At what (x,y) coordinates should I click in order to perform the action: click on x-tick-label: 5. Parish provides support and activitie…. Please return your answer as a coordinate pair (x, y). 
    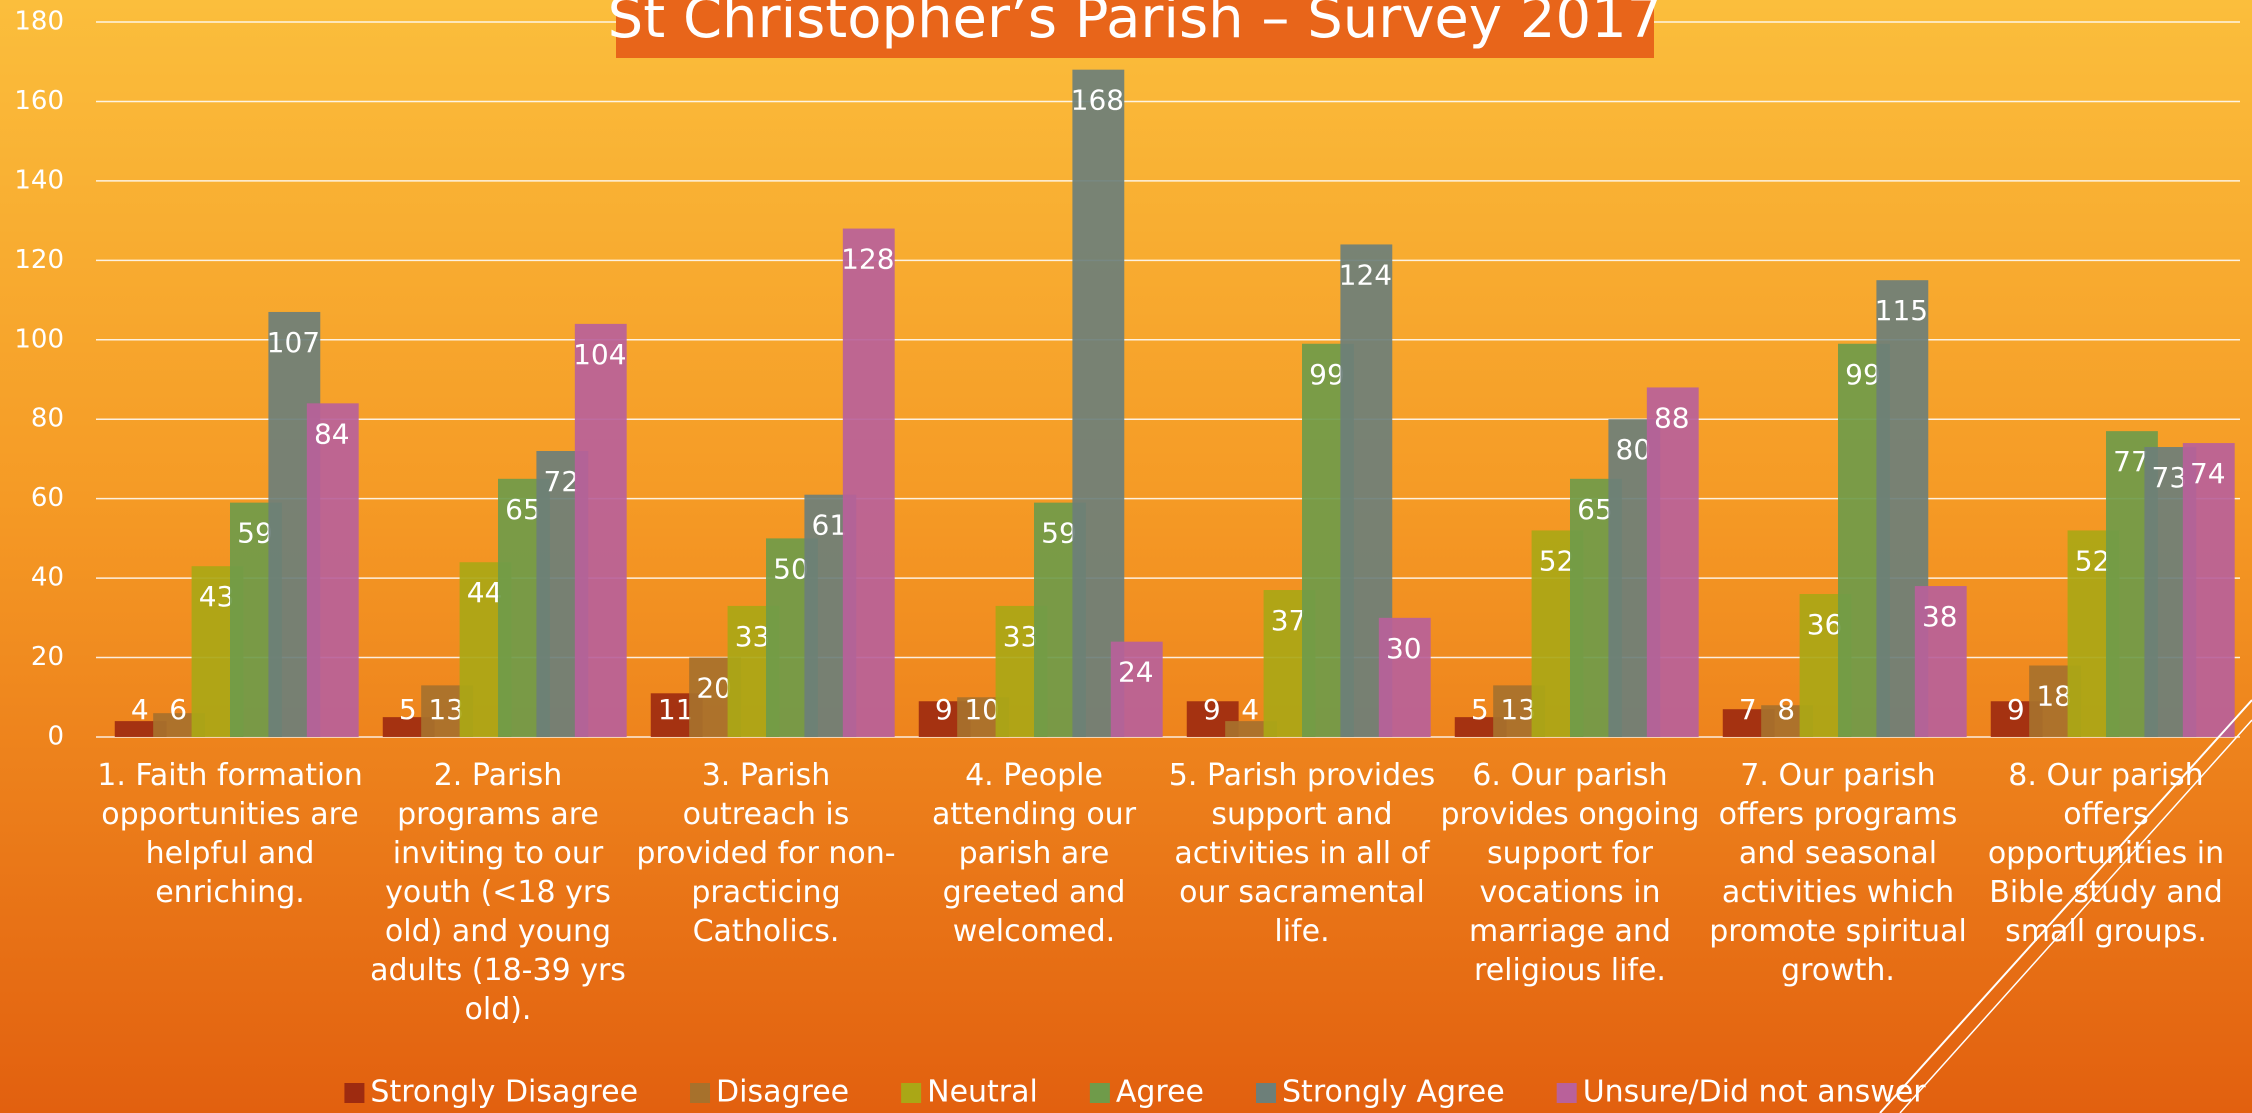
    Looking at the image, I should click on (1302, 853).